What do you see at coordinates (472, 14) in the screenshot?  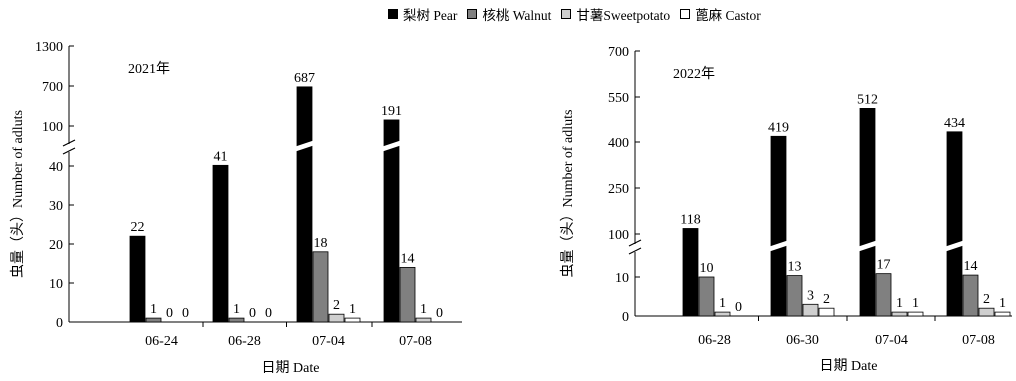 I see `legend-swatch-walnut` at bounding box center [472, 14].